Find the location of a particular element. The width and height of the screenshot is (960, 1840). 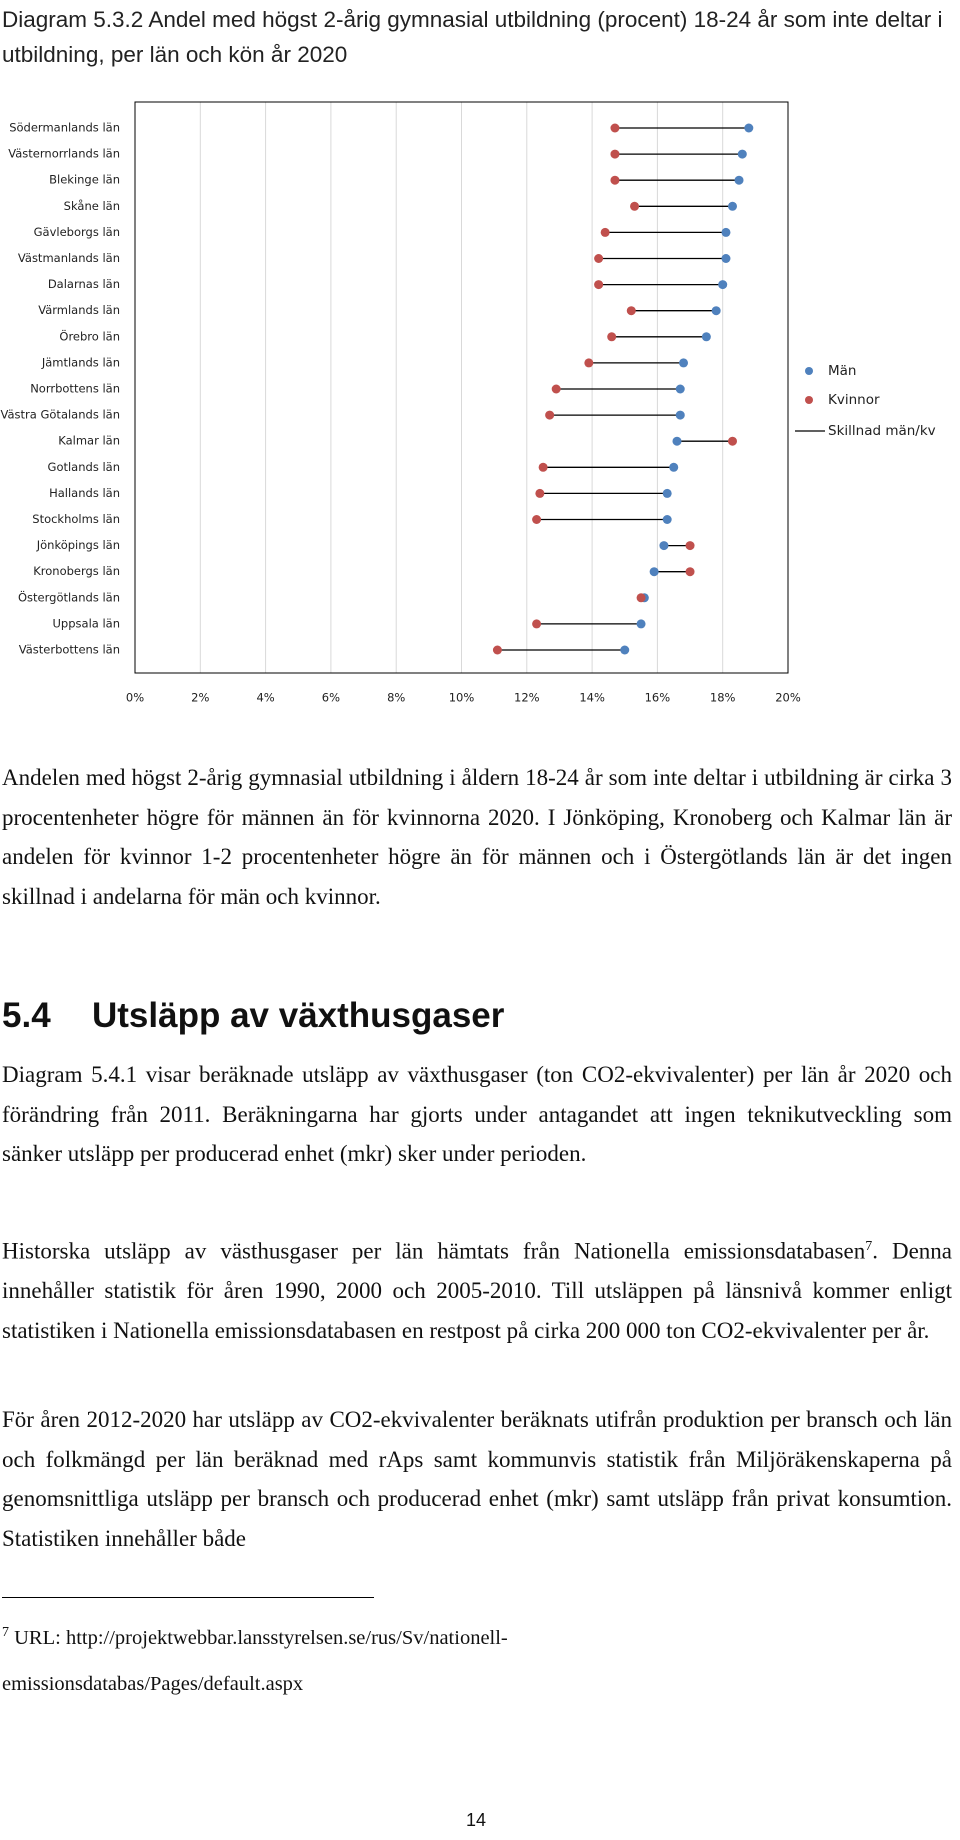

heading-number: 5.4 is located at coordinates (26, 1015).